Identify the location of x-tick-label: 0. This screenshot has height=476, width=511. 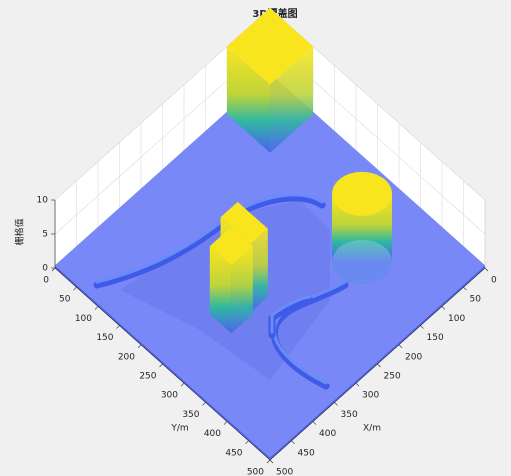
(494, 281).